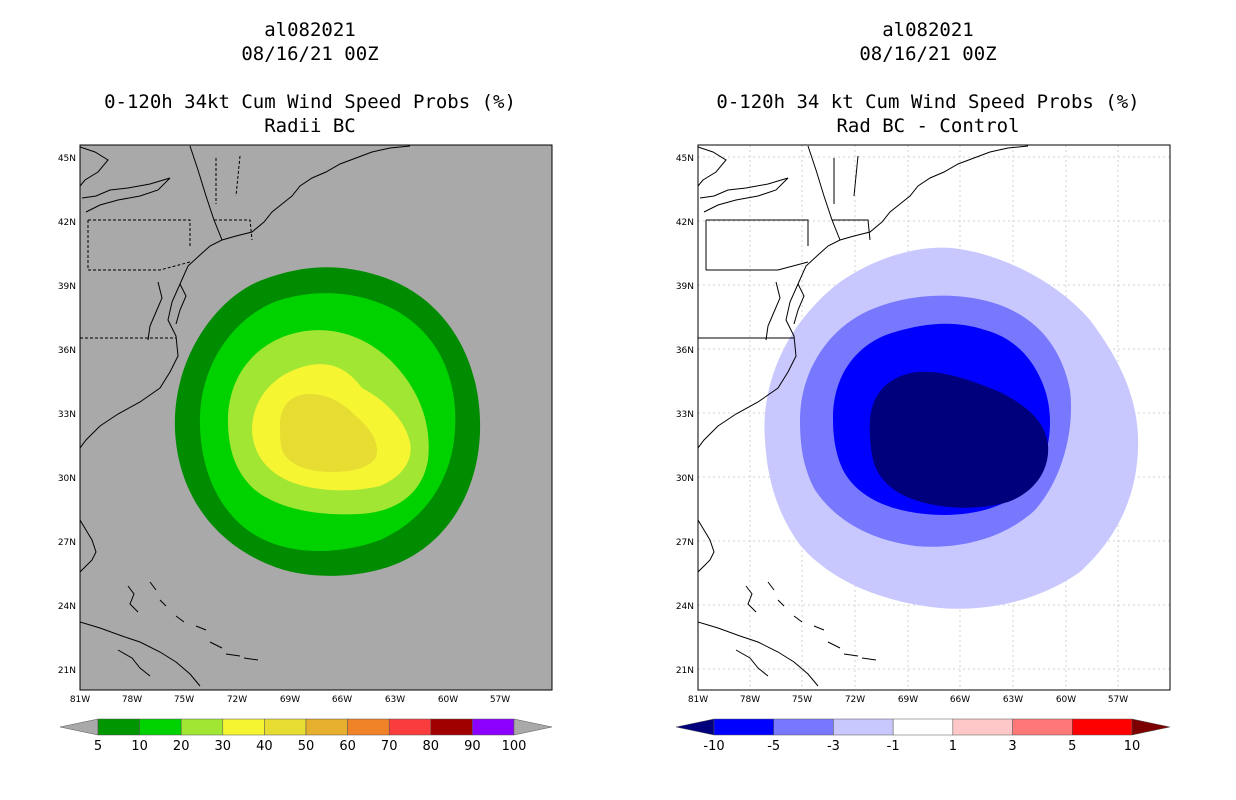 The width and height of the screenshot is (1236, 800). Describe the element at coordinates (67, 543) in the screenshot. I see `left-lat-27N: 27N` at that location.